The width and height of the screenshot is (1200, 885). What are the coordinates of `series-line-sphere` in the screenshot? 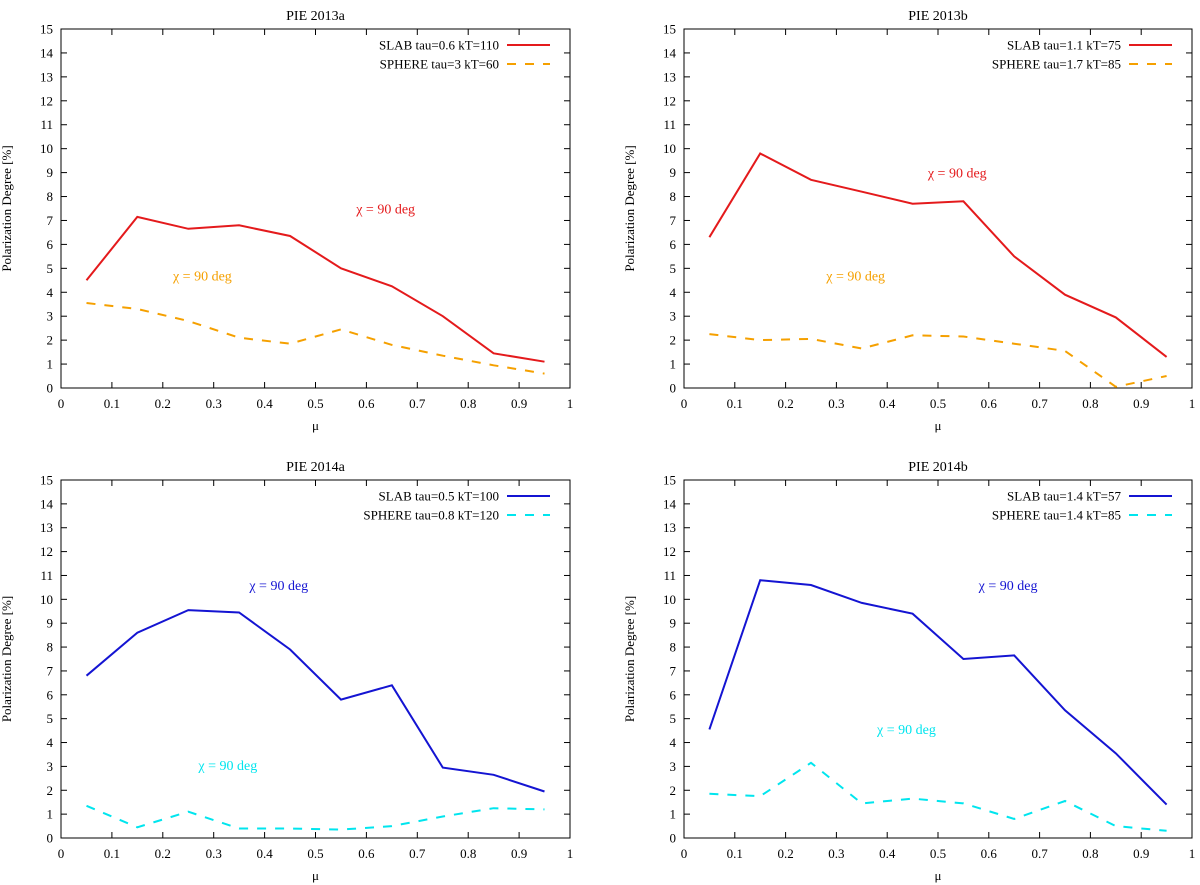 It's located at (938, 796).